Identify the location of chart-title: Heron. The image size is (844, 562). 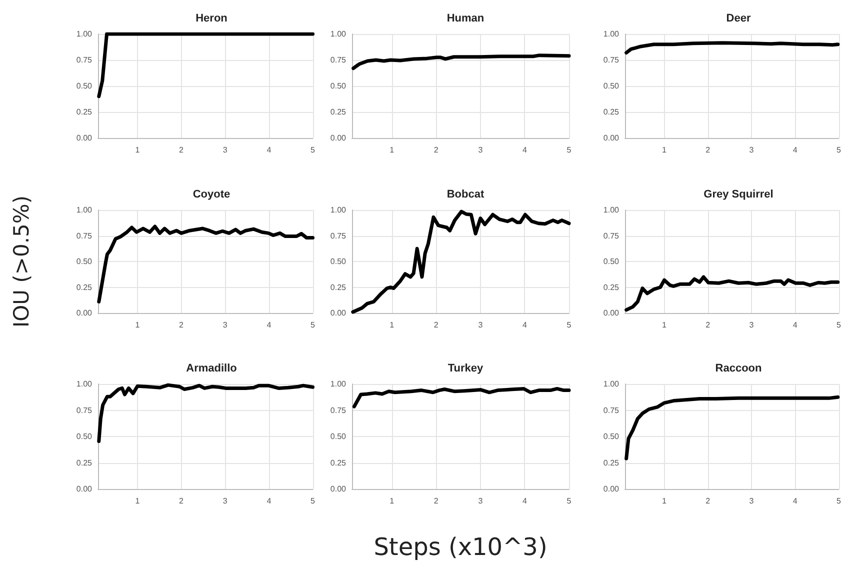
(212, 18).